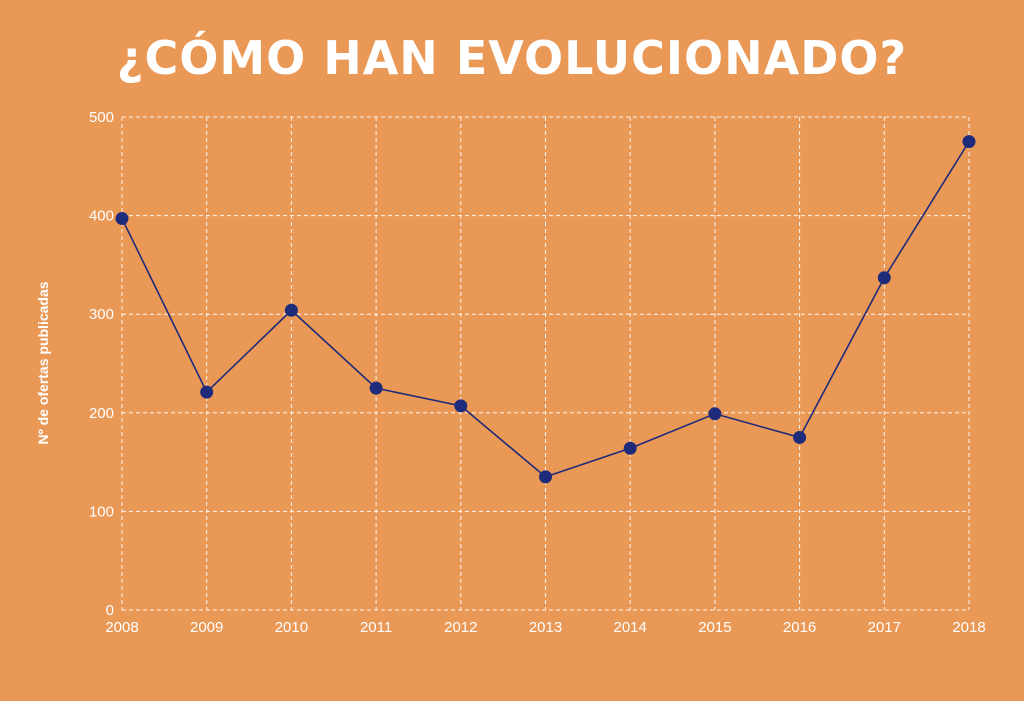 Image resolution: width=1024 pixels, height=701 pixels. What do you see at coordinates (968, 627) in the screenshot?
I see `x-tick-label: 2018` at bounding box center [968, 627].